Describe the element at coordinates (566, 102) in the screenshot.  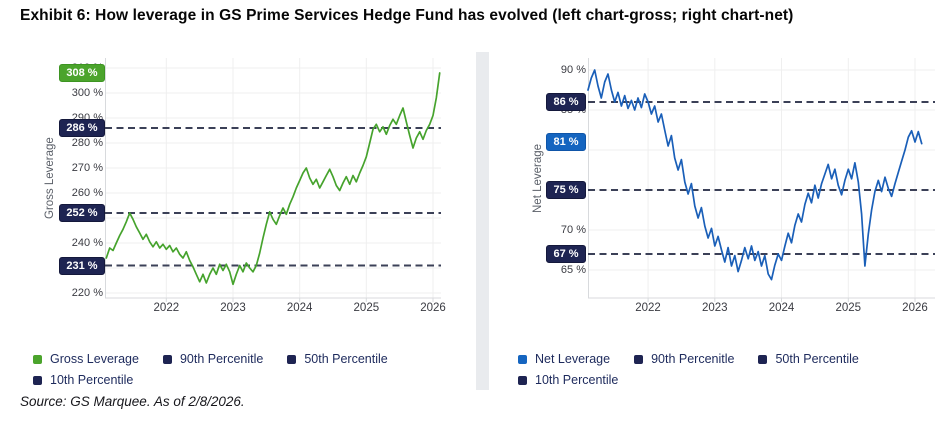
I see `net-90th-percentile-badge: 86 %` at that location.